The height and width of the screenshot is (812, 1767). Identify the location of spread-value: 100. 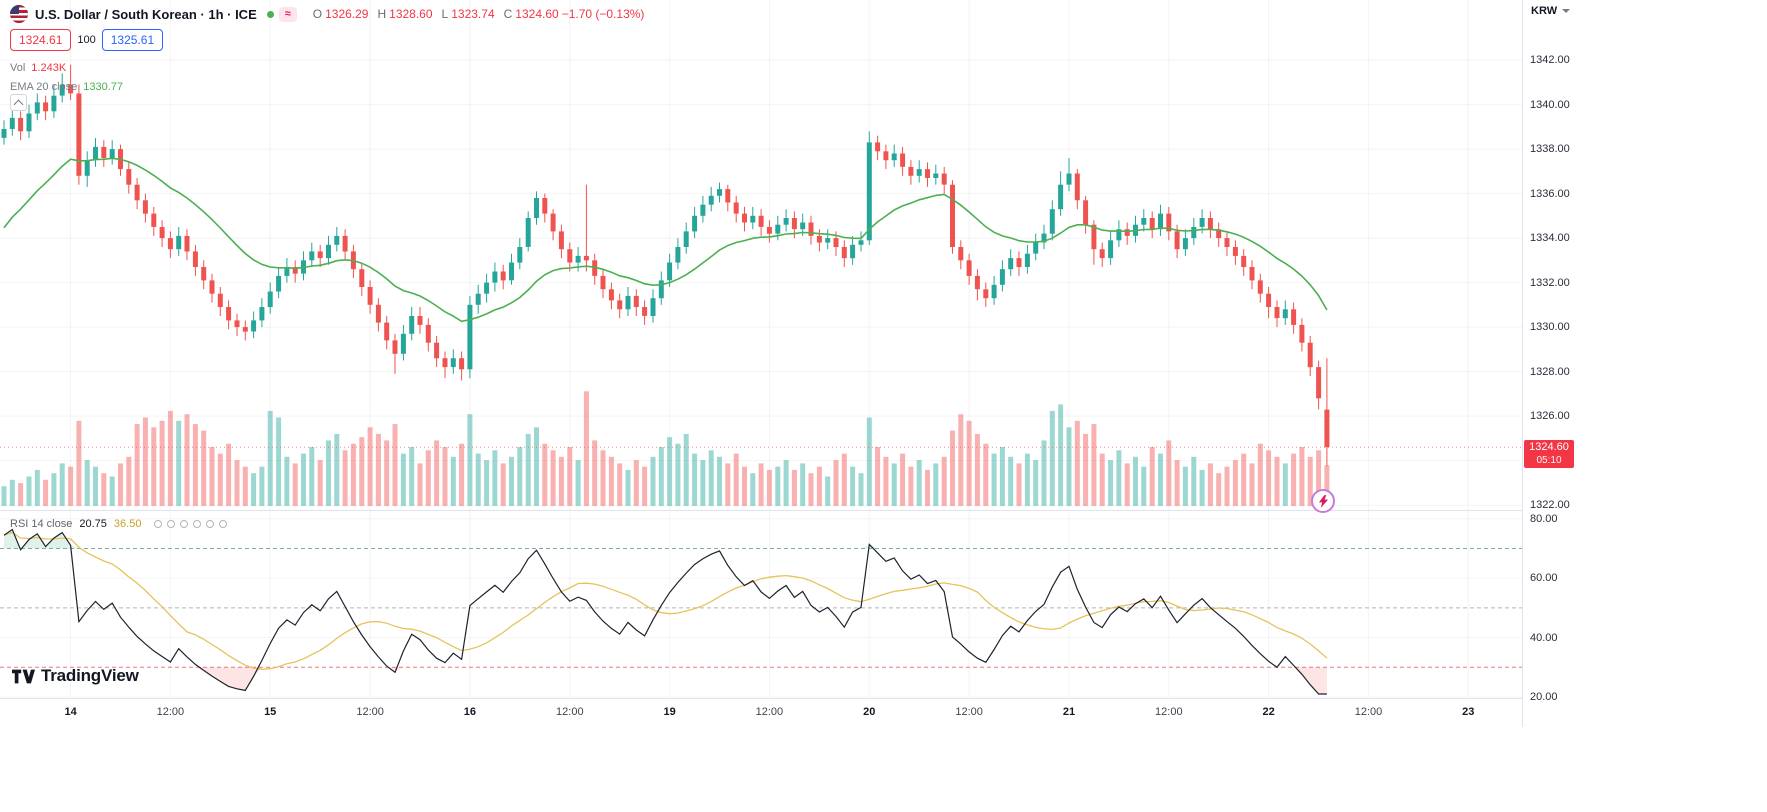
(86, 40).